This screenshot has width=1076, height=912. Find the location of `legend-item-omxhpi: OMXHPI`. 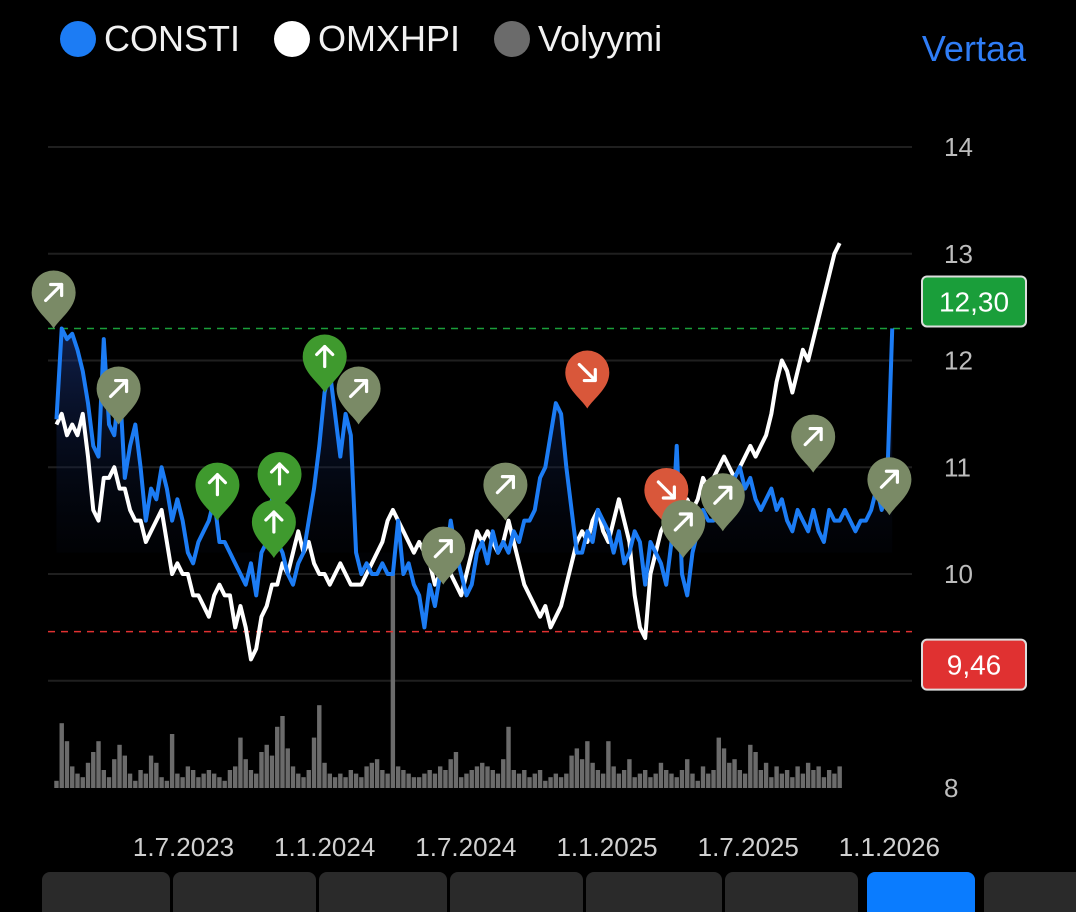

legend-item-omxhpi: OMXHPI is located at coordinates (367, 39).